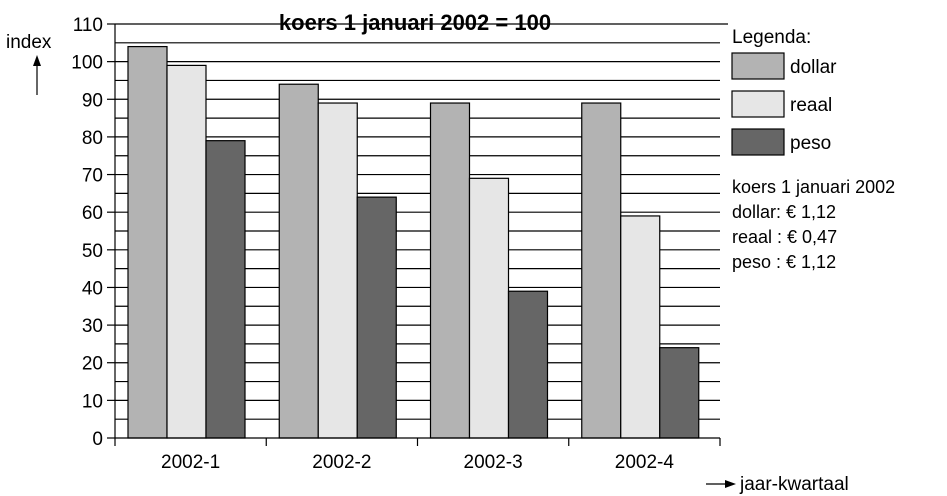 The width and height of the screenshot is (947, 496). I want to click on y-tick-label: 70, so click(92, 176).